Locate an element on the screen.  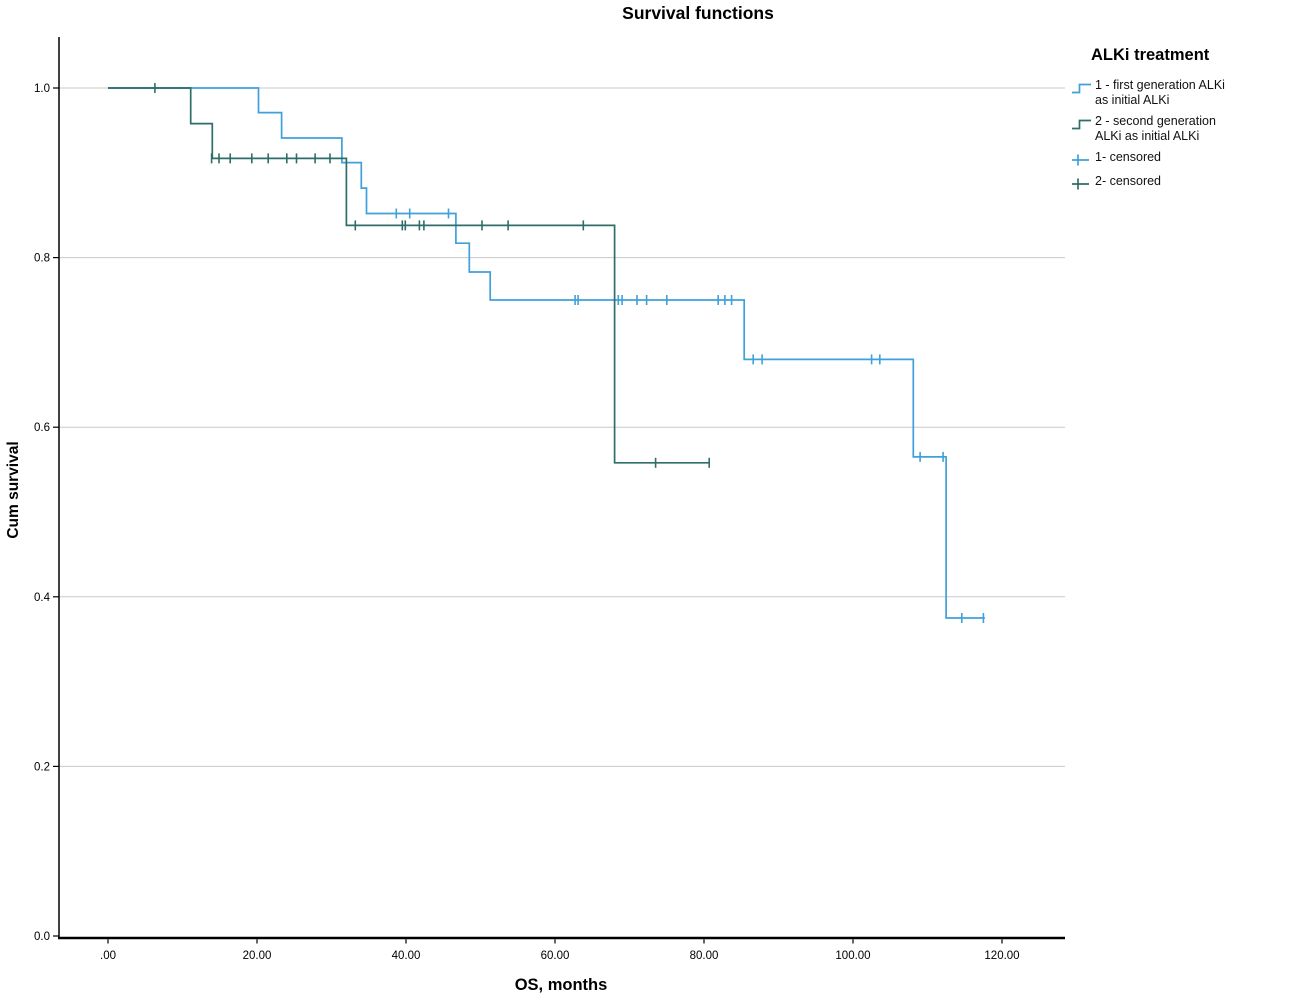
y-tick-label: 0.6 is located at coordinates (42, 428).